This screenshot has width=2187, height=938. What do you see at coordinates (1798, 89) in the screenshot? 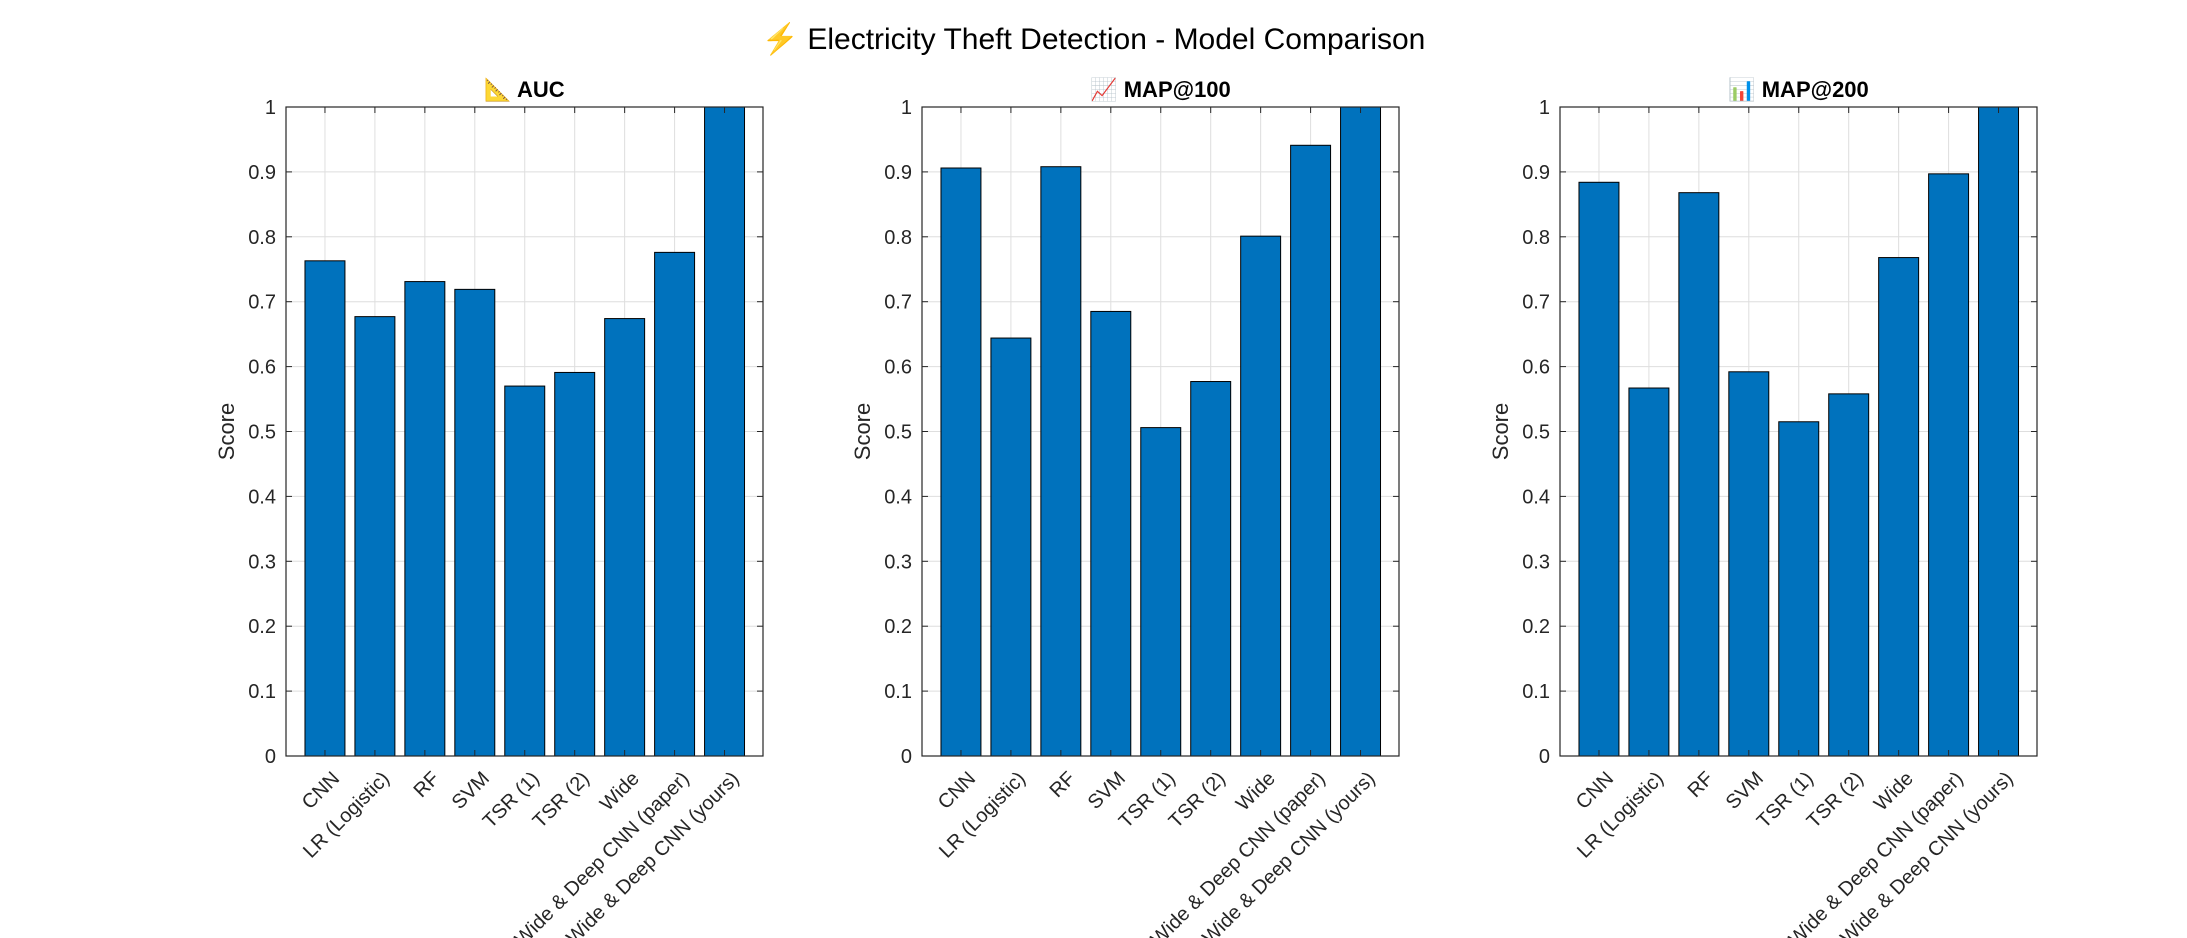
I see `panel-title: 📊 MAP@200` at bounding box center [1798, 89].